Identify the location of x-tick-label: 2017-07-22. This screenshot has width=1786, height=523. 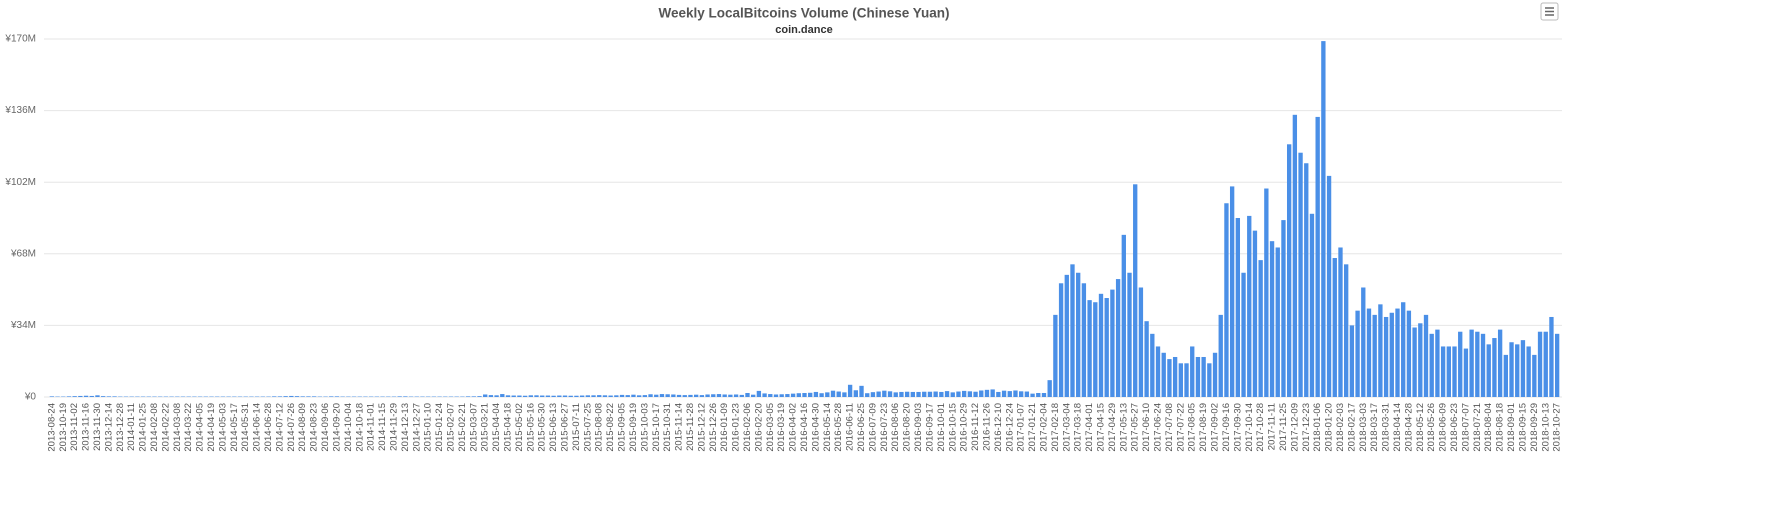
(1180, 427).